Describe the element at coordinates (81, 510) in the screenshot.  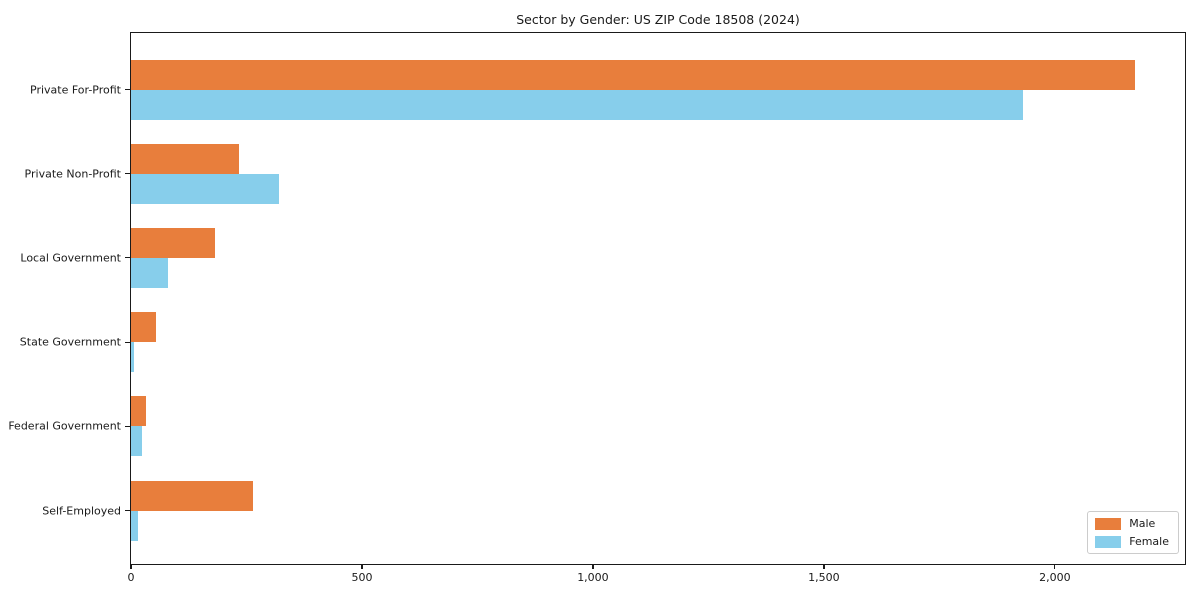
I see `y-tick-label: Self-Employed` at that location.